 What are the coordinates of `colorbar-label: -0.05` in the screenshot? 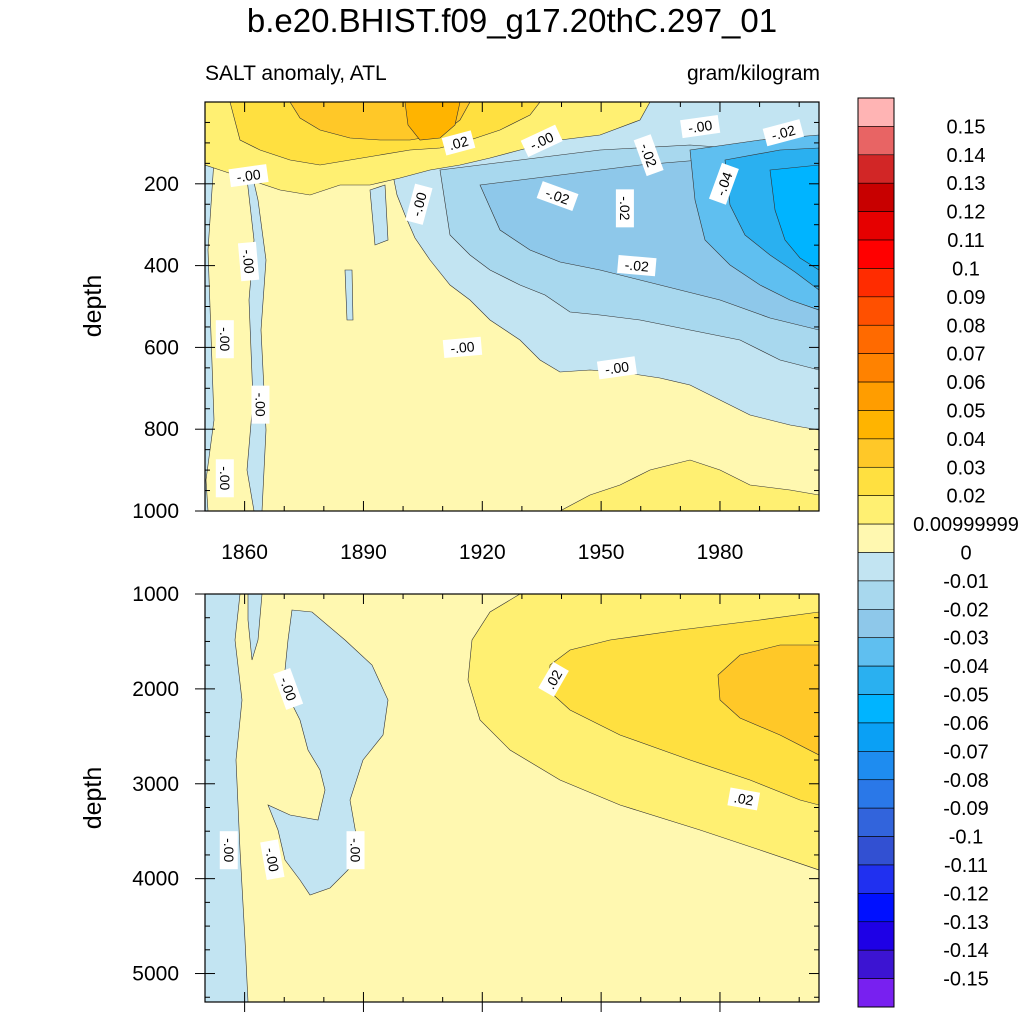 It's located at (966, 696).